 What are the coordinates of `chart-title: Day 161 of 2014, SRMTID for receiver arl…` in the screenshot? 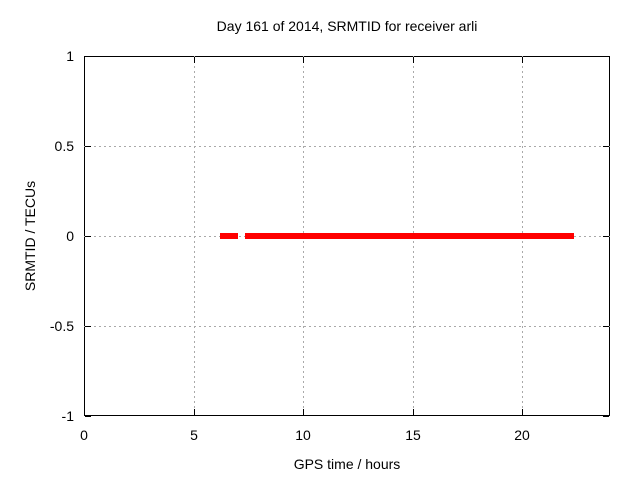 It's located at (347, 26).